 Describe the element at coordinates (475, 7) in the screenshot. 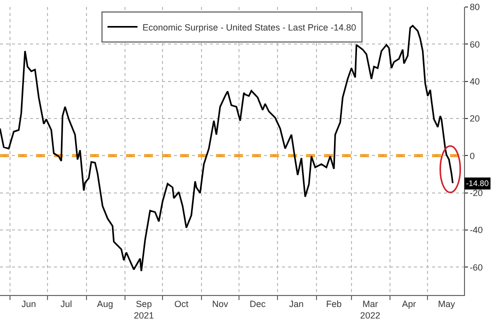

I see `y-tick-label: 80` at that location.